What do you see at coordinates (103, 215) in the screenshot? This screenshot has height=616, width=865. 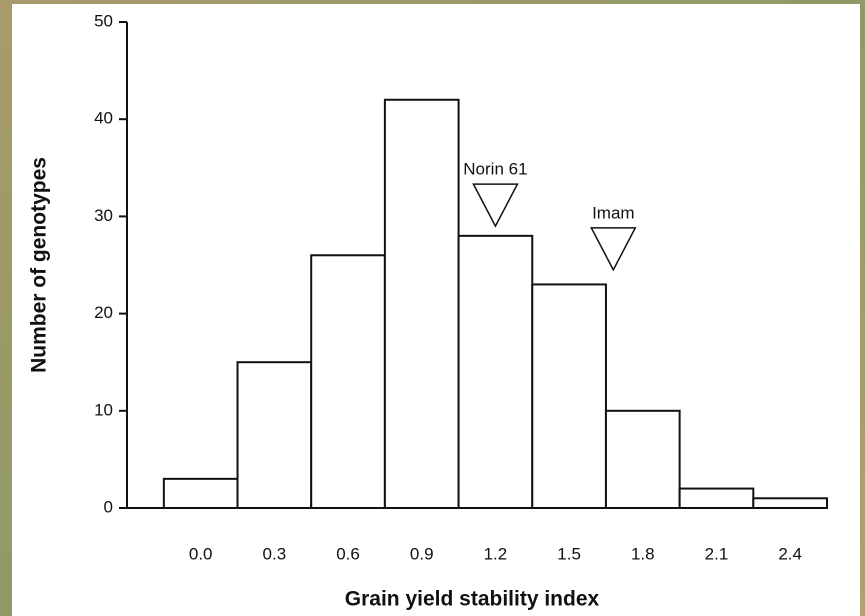 I see `y-tick-label: 30` at bounding box center [103, 215].